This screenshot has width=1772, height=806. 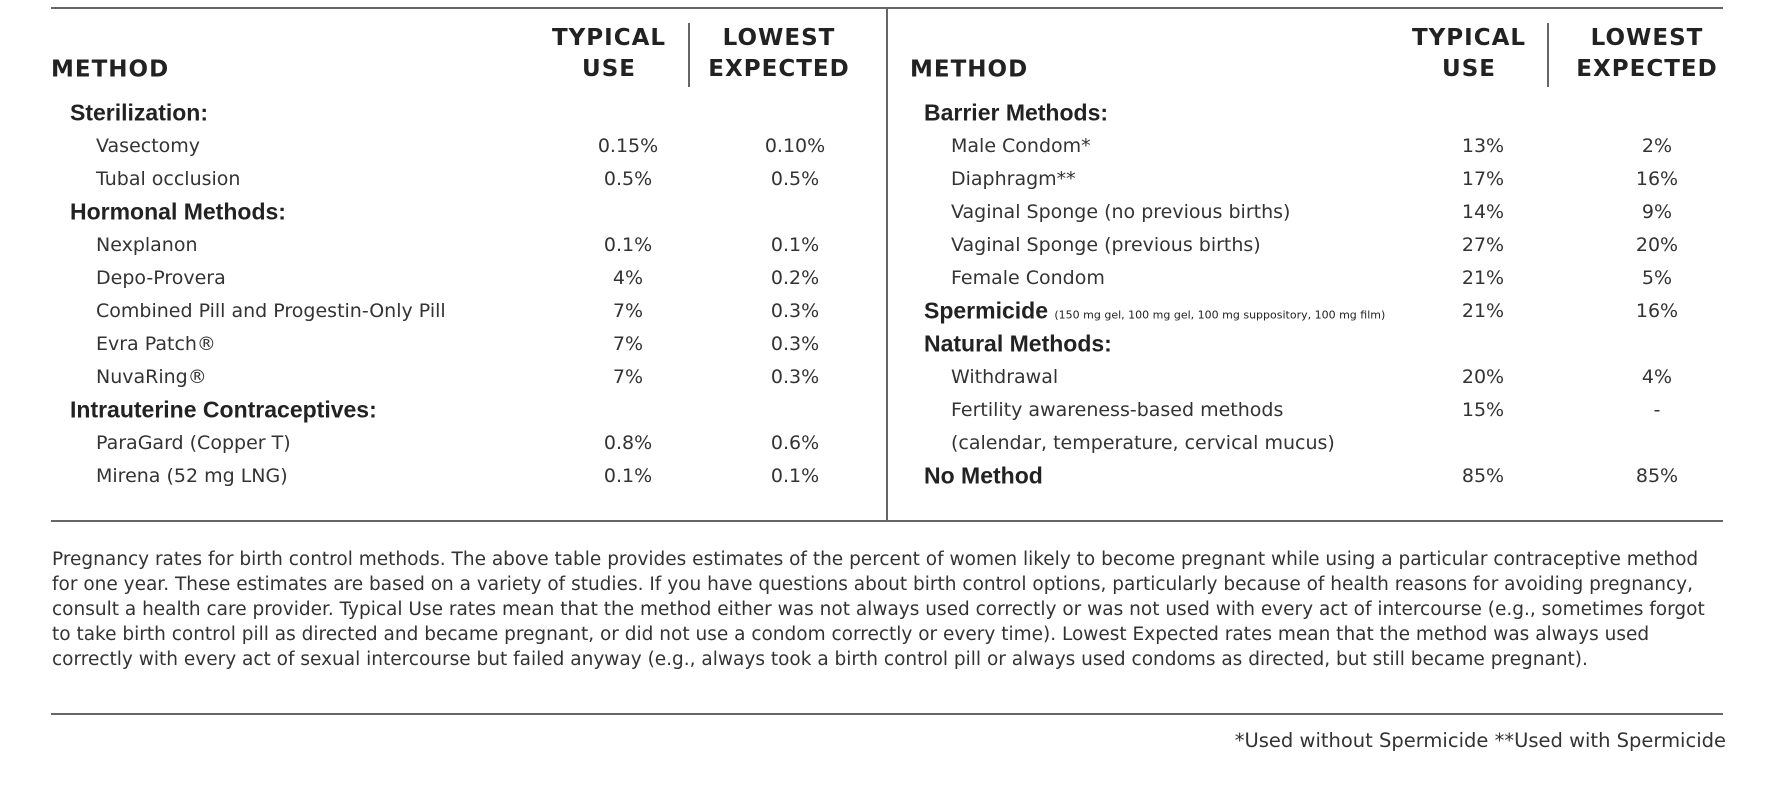 What do you see at coordinates (139, 112) in the screenshot?
I see `group-heading: Sterilization:` at bounding box center [139, 112].